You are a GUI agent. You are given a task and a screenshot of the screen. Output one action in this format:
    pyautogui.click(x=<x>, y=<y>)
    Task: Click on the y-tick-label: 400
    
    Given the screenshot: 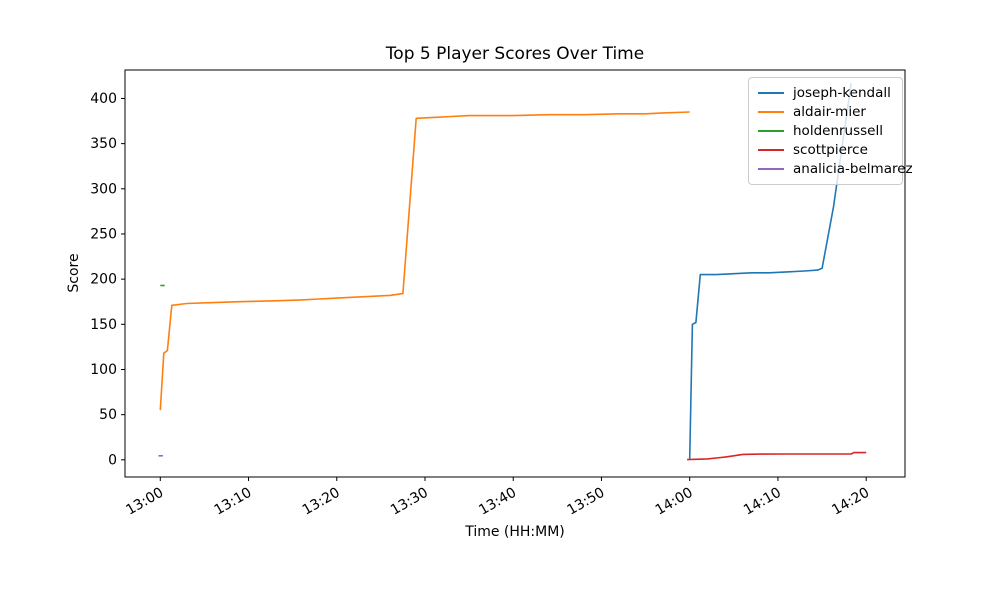 What is the action you would take?
    pyautogui.click(x=103, y=99)
    